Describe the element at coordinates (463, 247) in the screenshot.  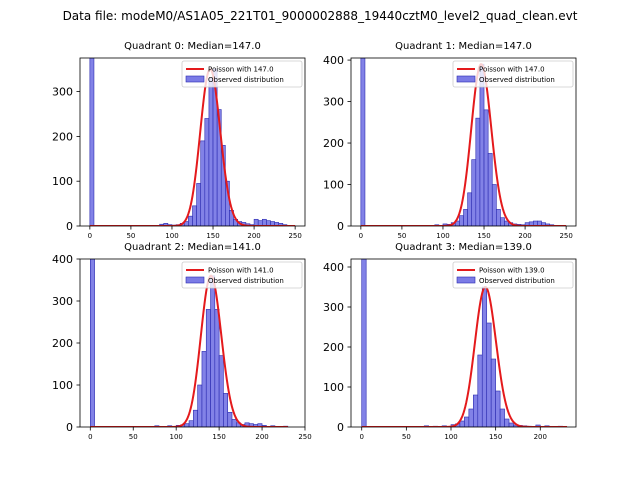
I see `subplot-title: Quadrant 3: Median=139.0` at that location.